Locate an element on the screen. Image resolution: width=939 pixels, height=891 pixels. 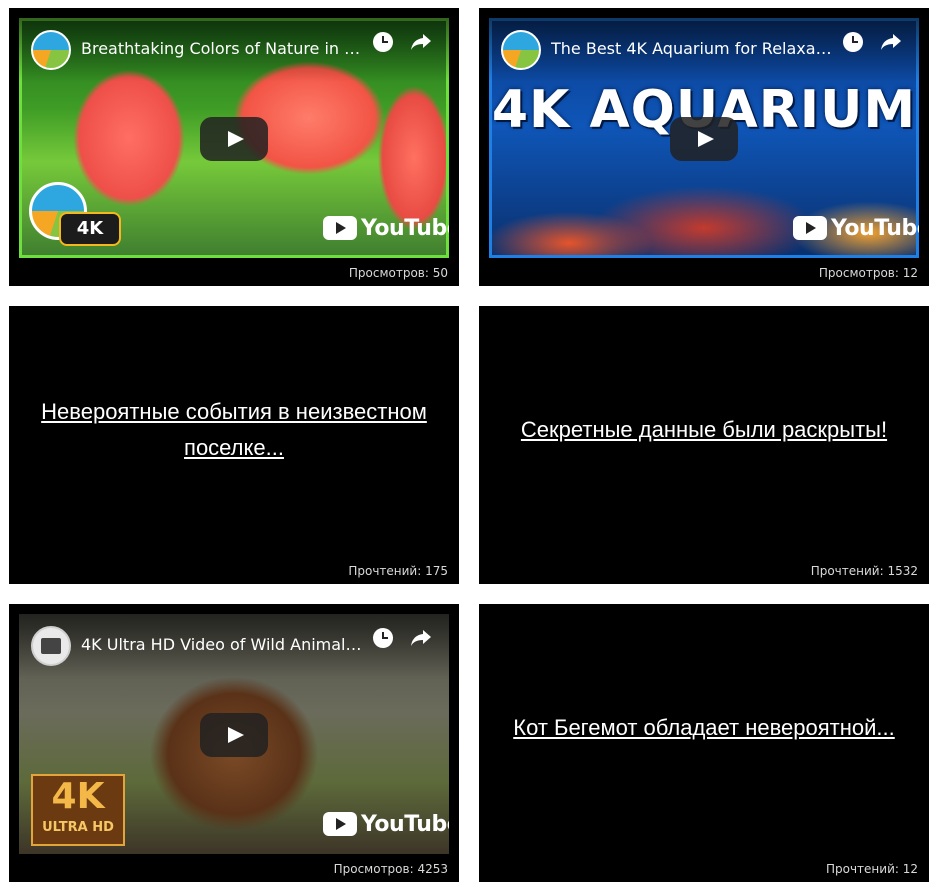
article-teaser: Секретные данные были раскрыты! is located at coordinates (704, 430).